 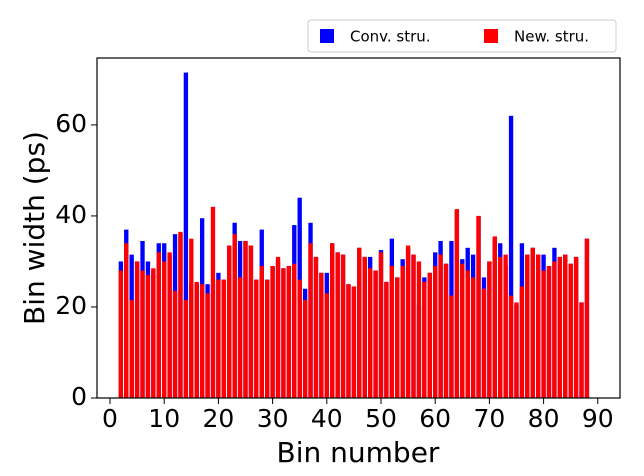 I want to click on y-tick-label: 60, so click(x=71, y=123).